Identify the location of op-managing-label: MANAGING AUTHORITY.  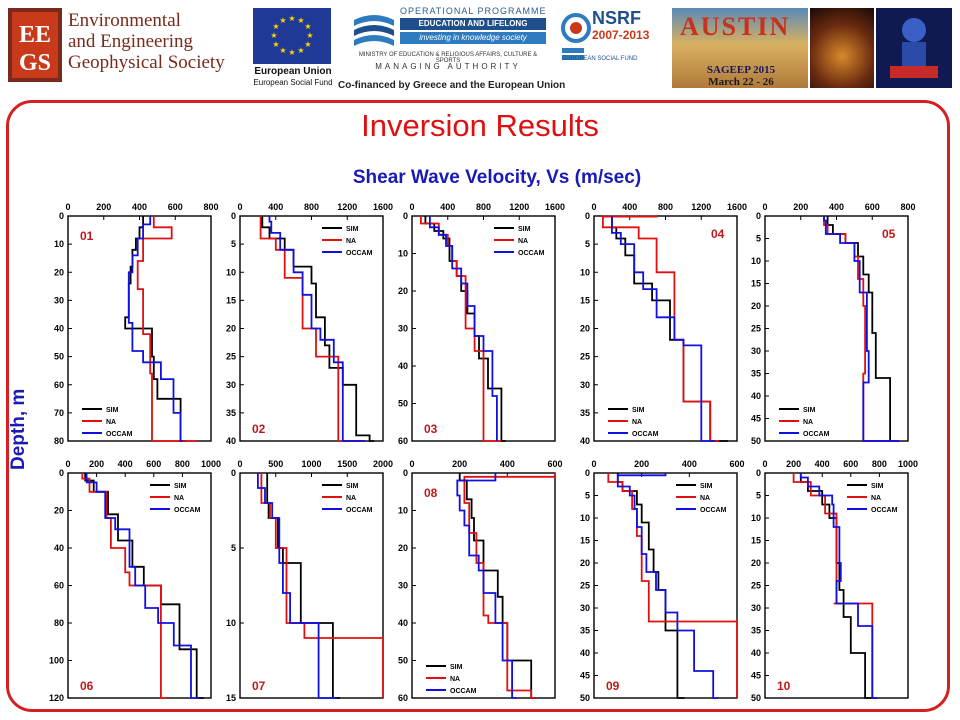
(448, 66).